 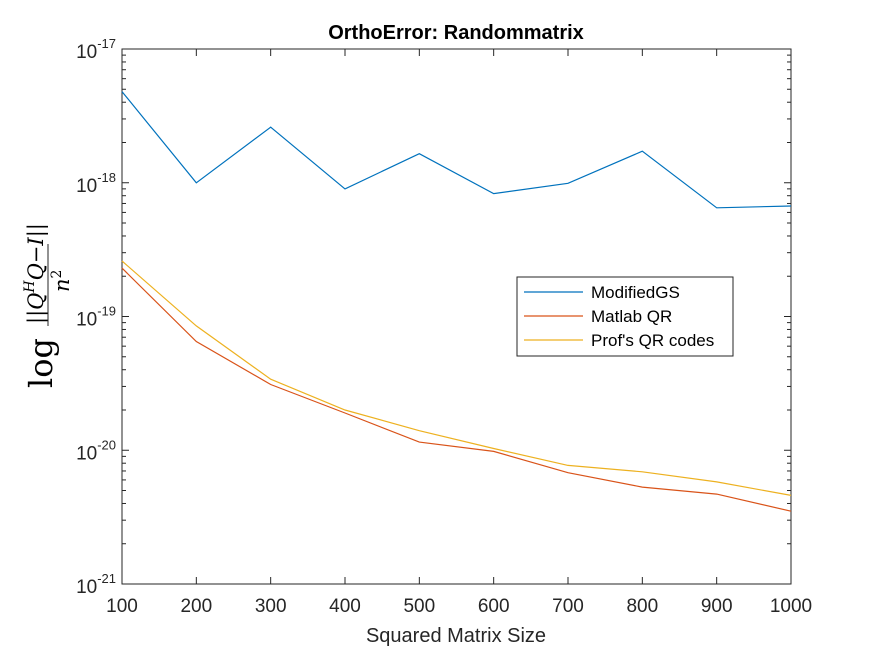 What do you see at coordinates (96, 49) in the screenshot?
I see `y-tick-label: 10-17` at bounding box center [96, 49].